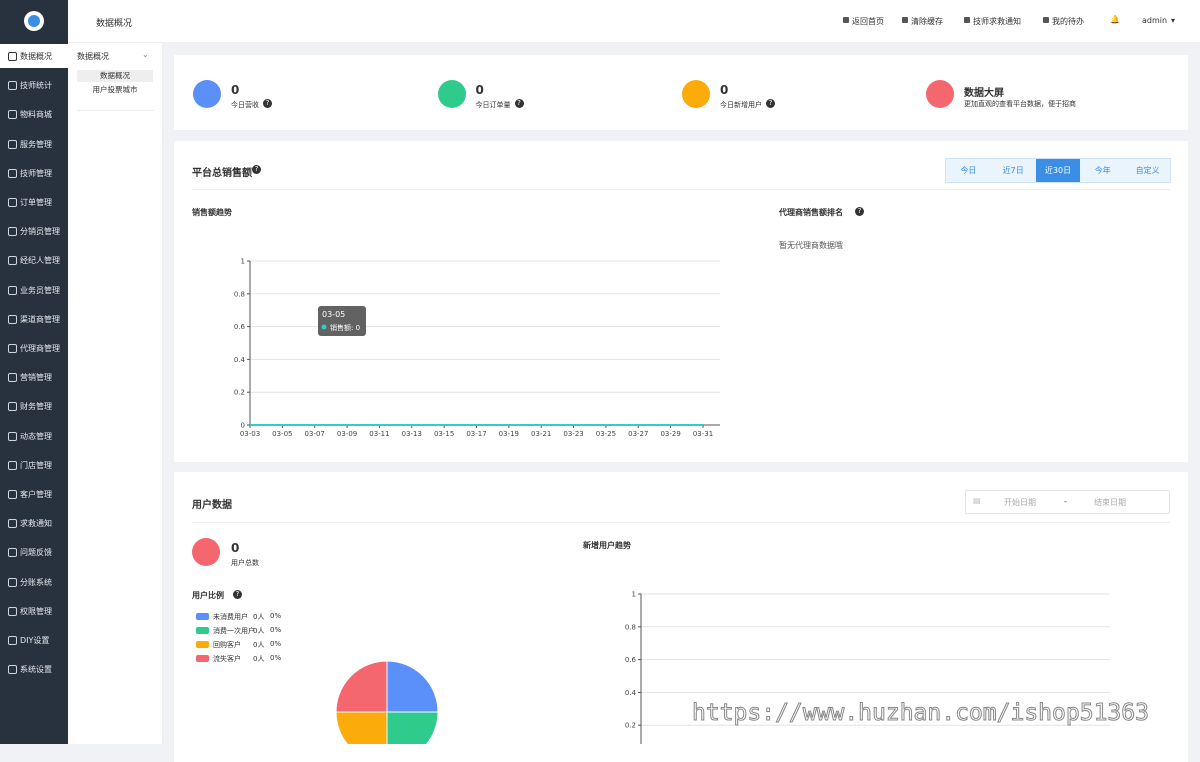  What do you see at coordinates (509, 434) in the screenshot?
I see `x-tick-label: 03-19` at bounding box center [509, 434].